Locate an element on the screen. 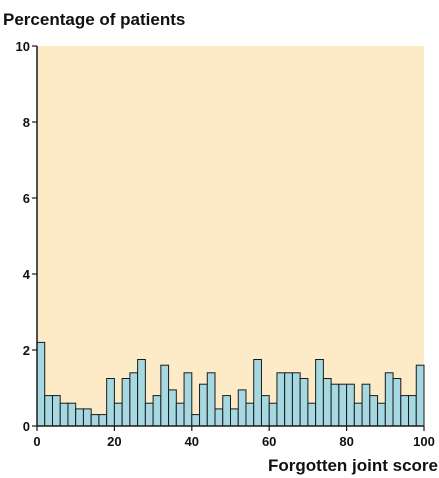 Image resolution: width=439 pixels, height=478 pixels. y-tick-label: 6 is located at coordinates (26, 198).